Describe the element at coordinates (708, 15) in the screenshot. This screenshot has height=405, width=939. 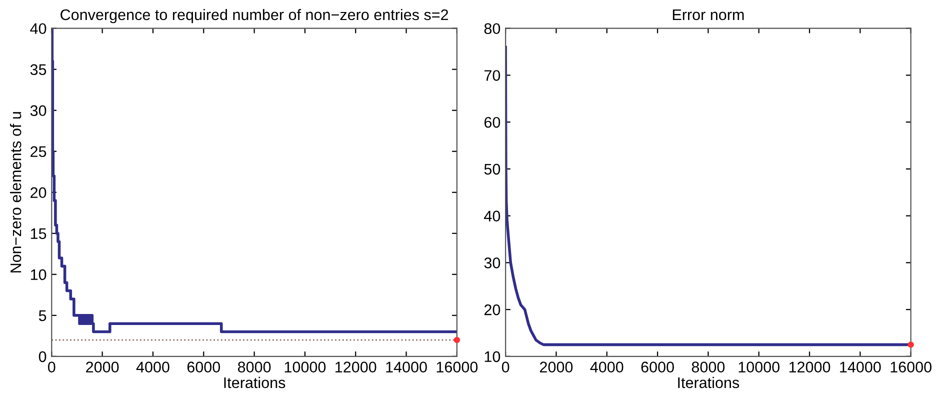
I see `chart-title: Error norm` at that location.